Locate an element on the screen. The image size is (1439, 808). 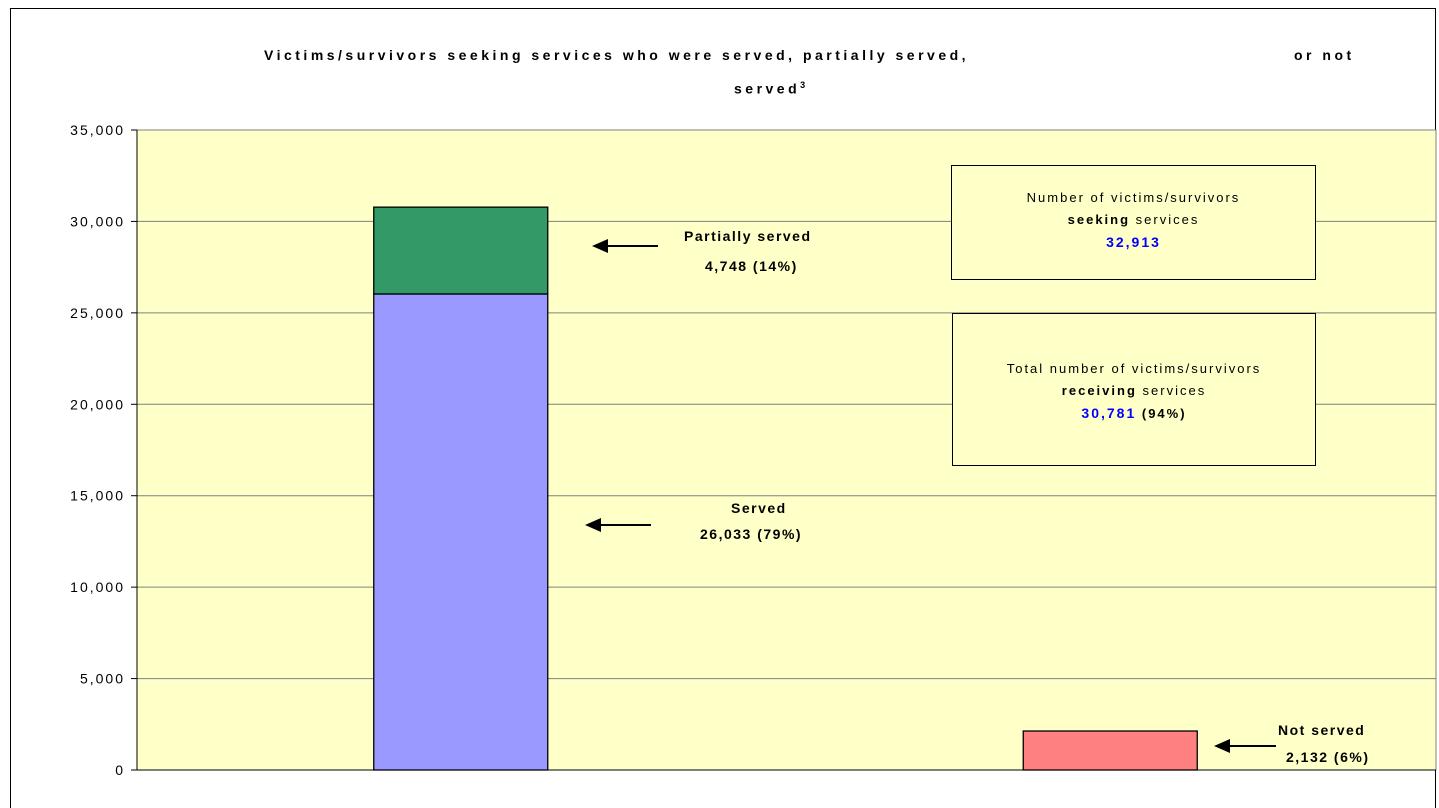
seeking-box-line1: Number of victims/survivors is located at coordinates (1133, 197).